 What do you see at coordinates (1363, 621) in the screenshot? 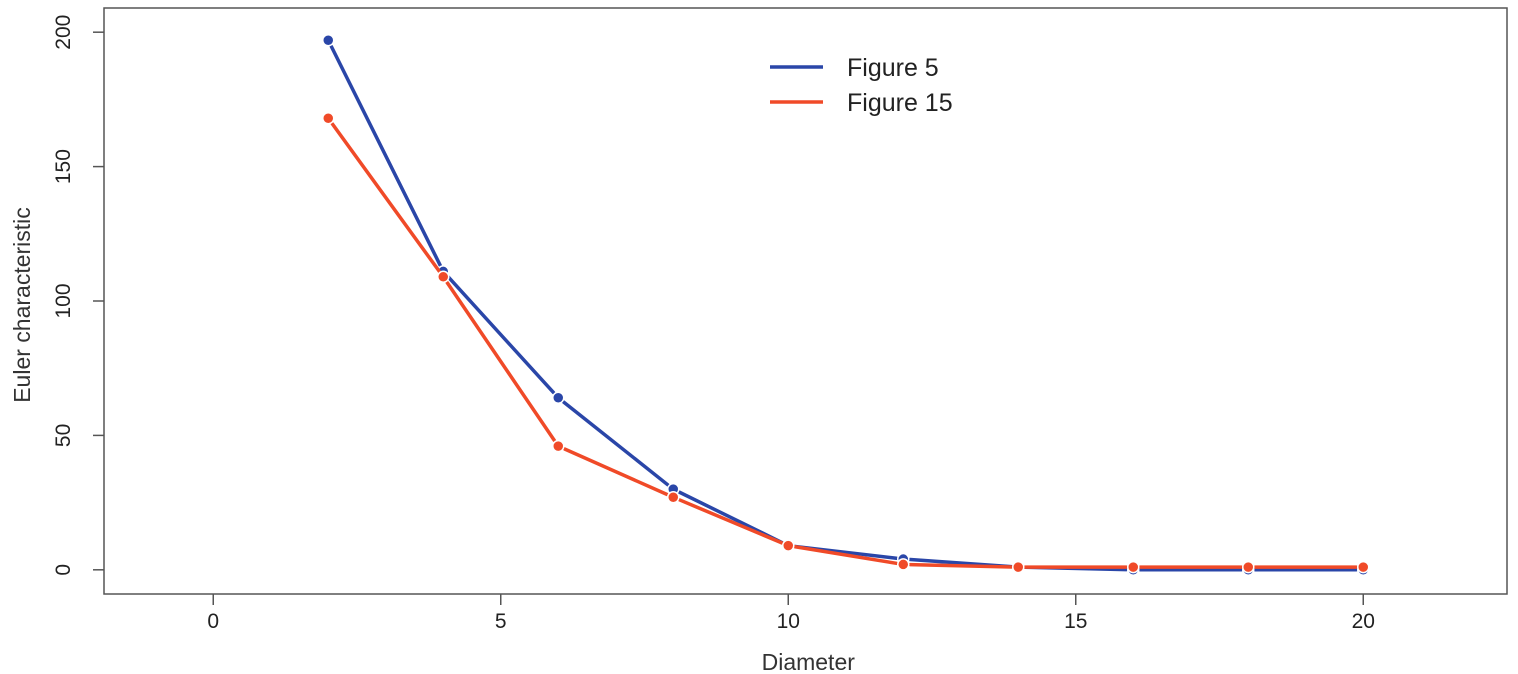
I see `x-tick-label: 20` at bounding box center [1363, 621].